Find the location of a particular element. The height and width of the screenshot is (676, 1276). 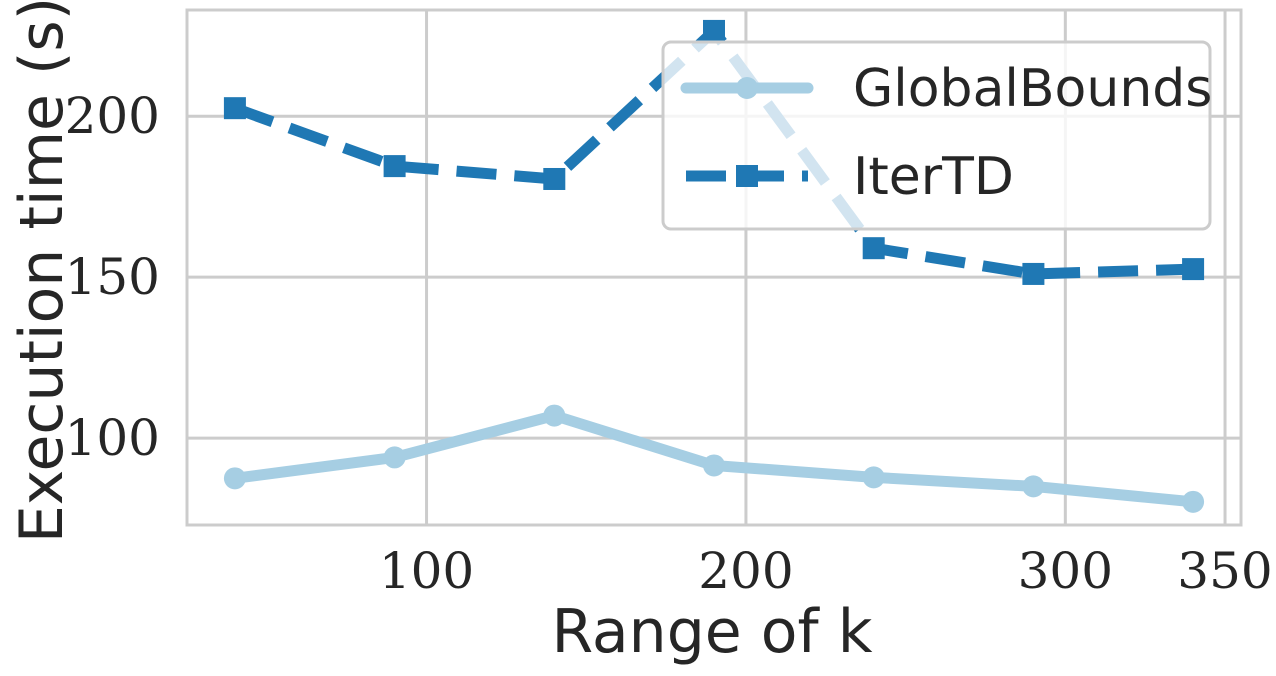

legend-label: IterTD is located at coordinates (933, 177).